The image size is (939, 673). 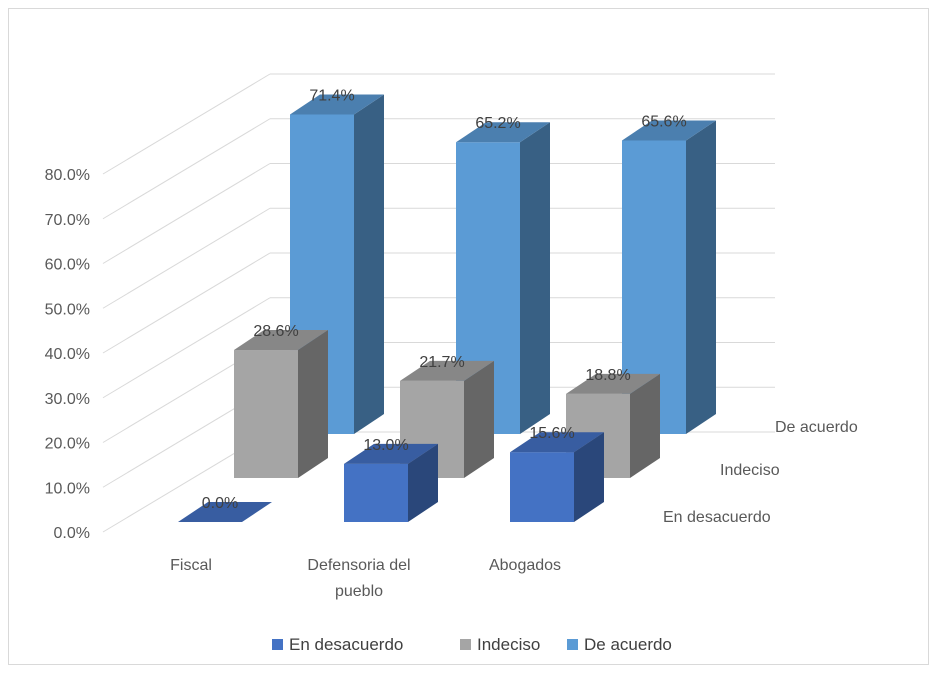 I want to click on data-label: 65.2%, so click(x=497, y=123).